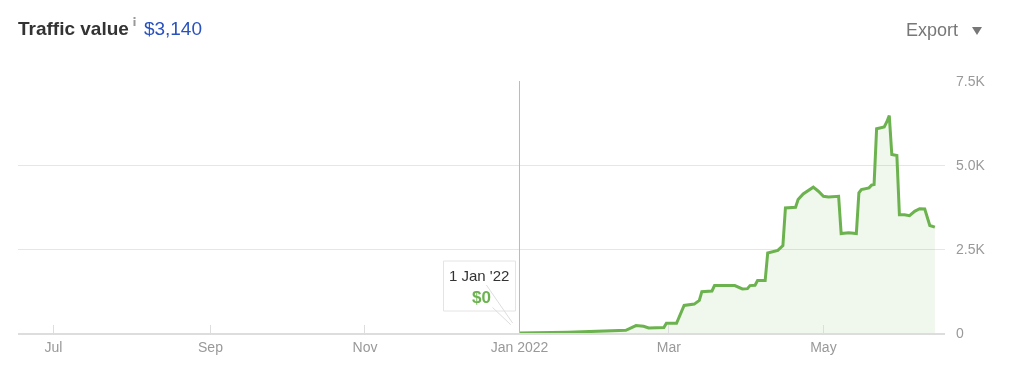  I want to click on y-tick-label: 2.5K, so click(971, 248).